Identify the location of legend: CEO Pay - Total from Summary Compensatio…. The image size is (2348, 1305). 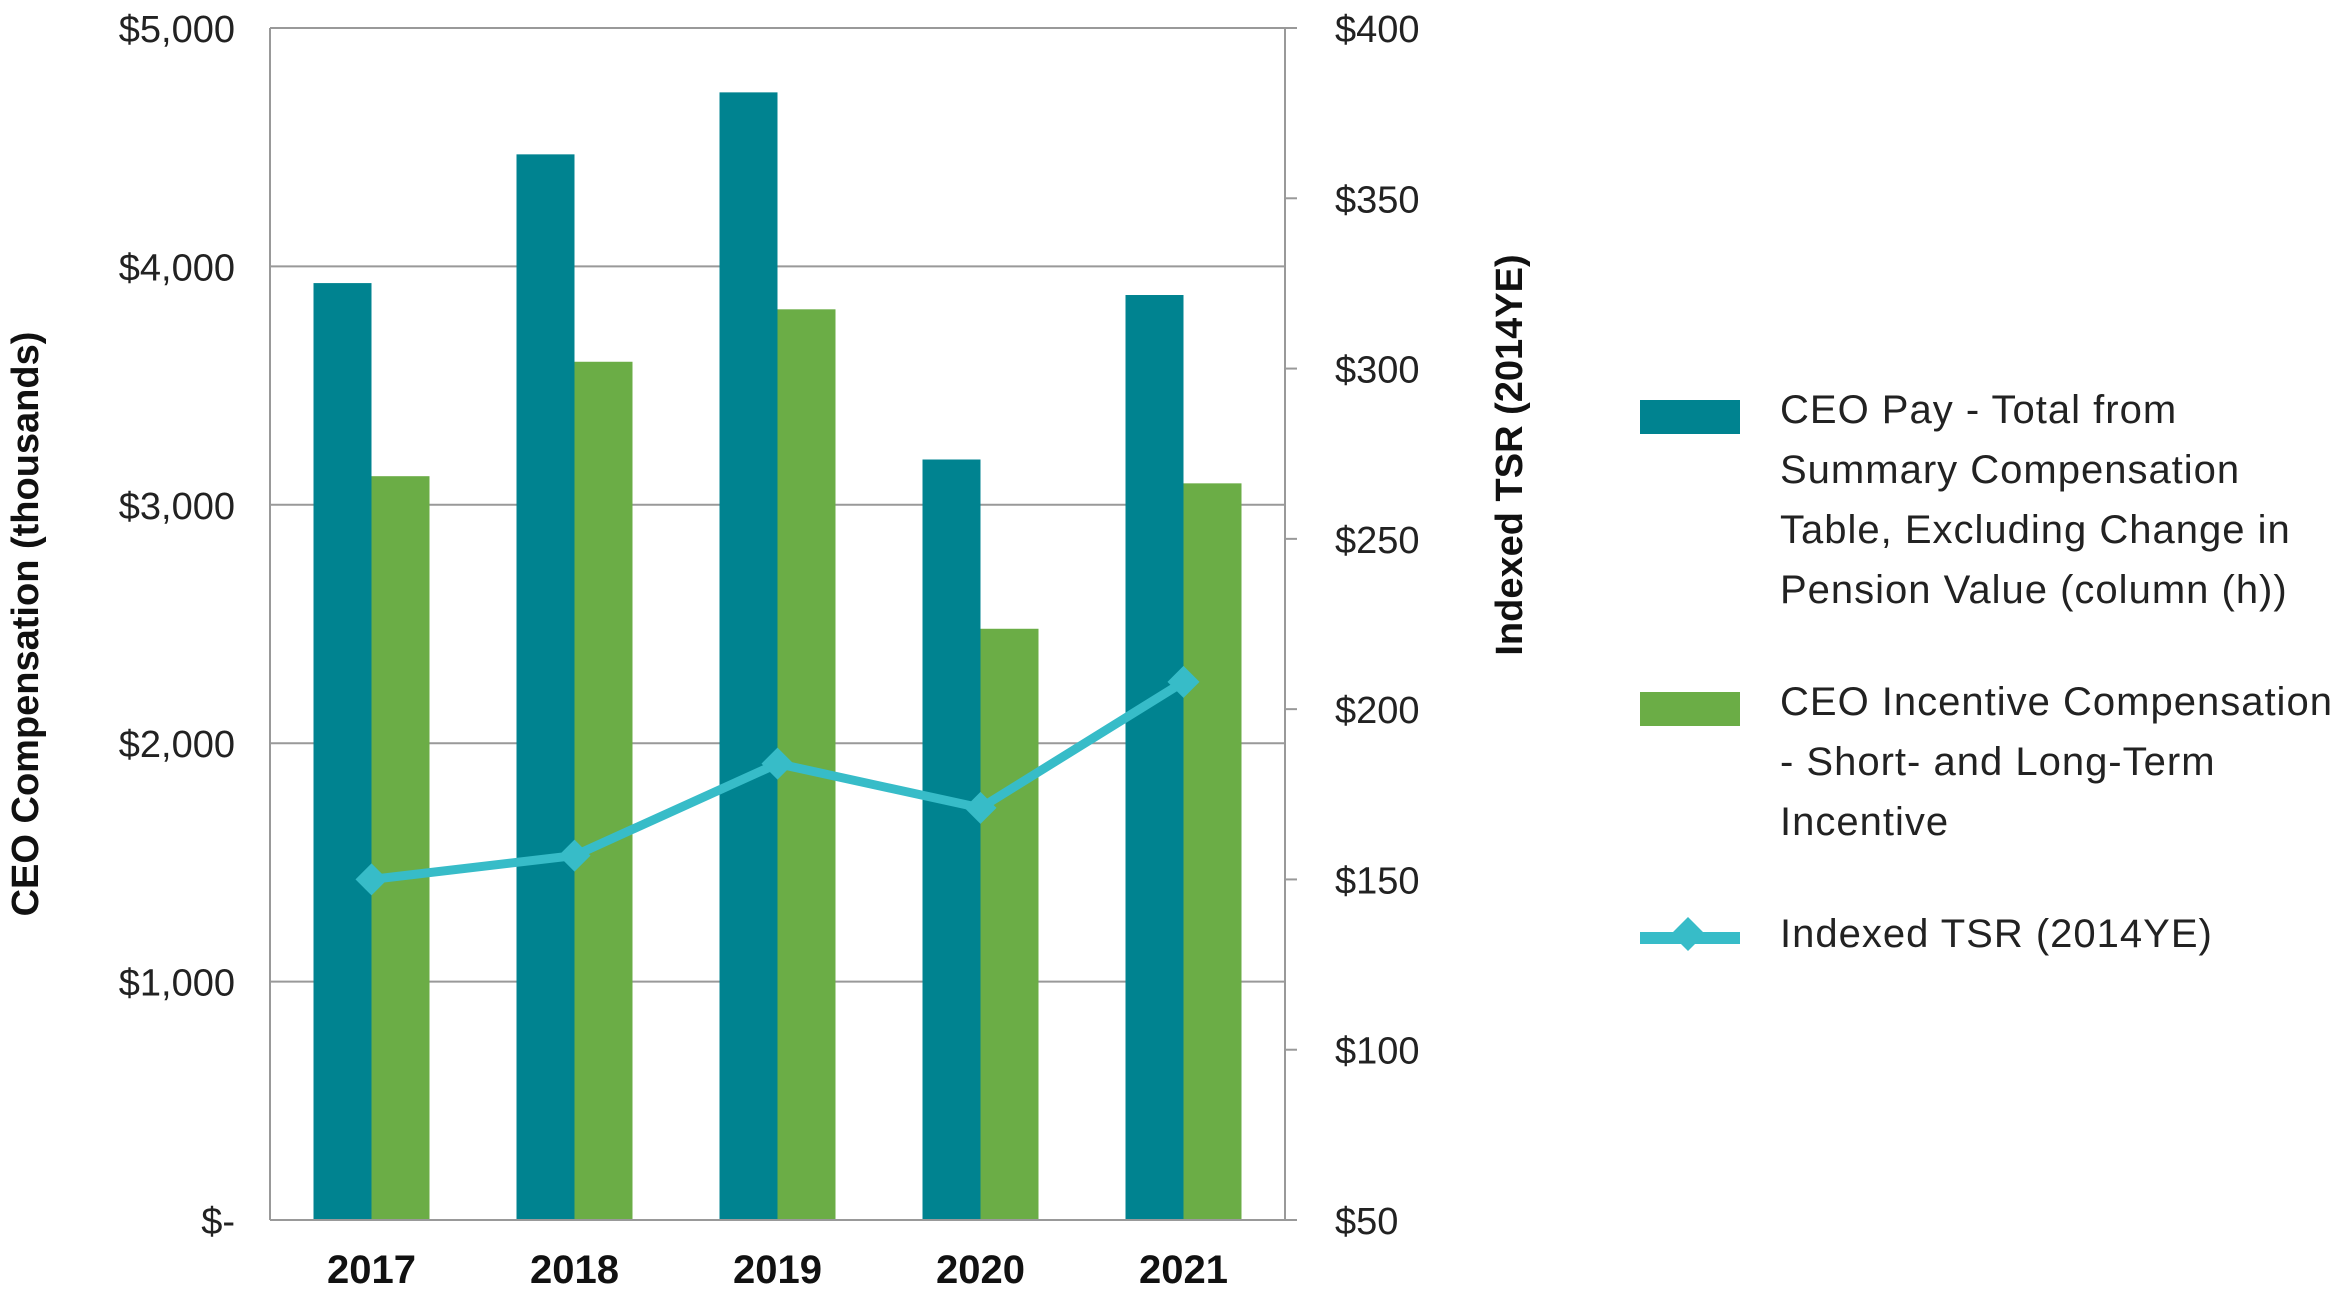
(1990, 698).